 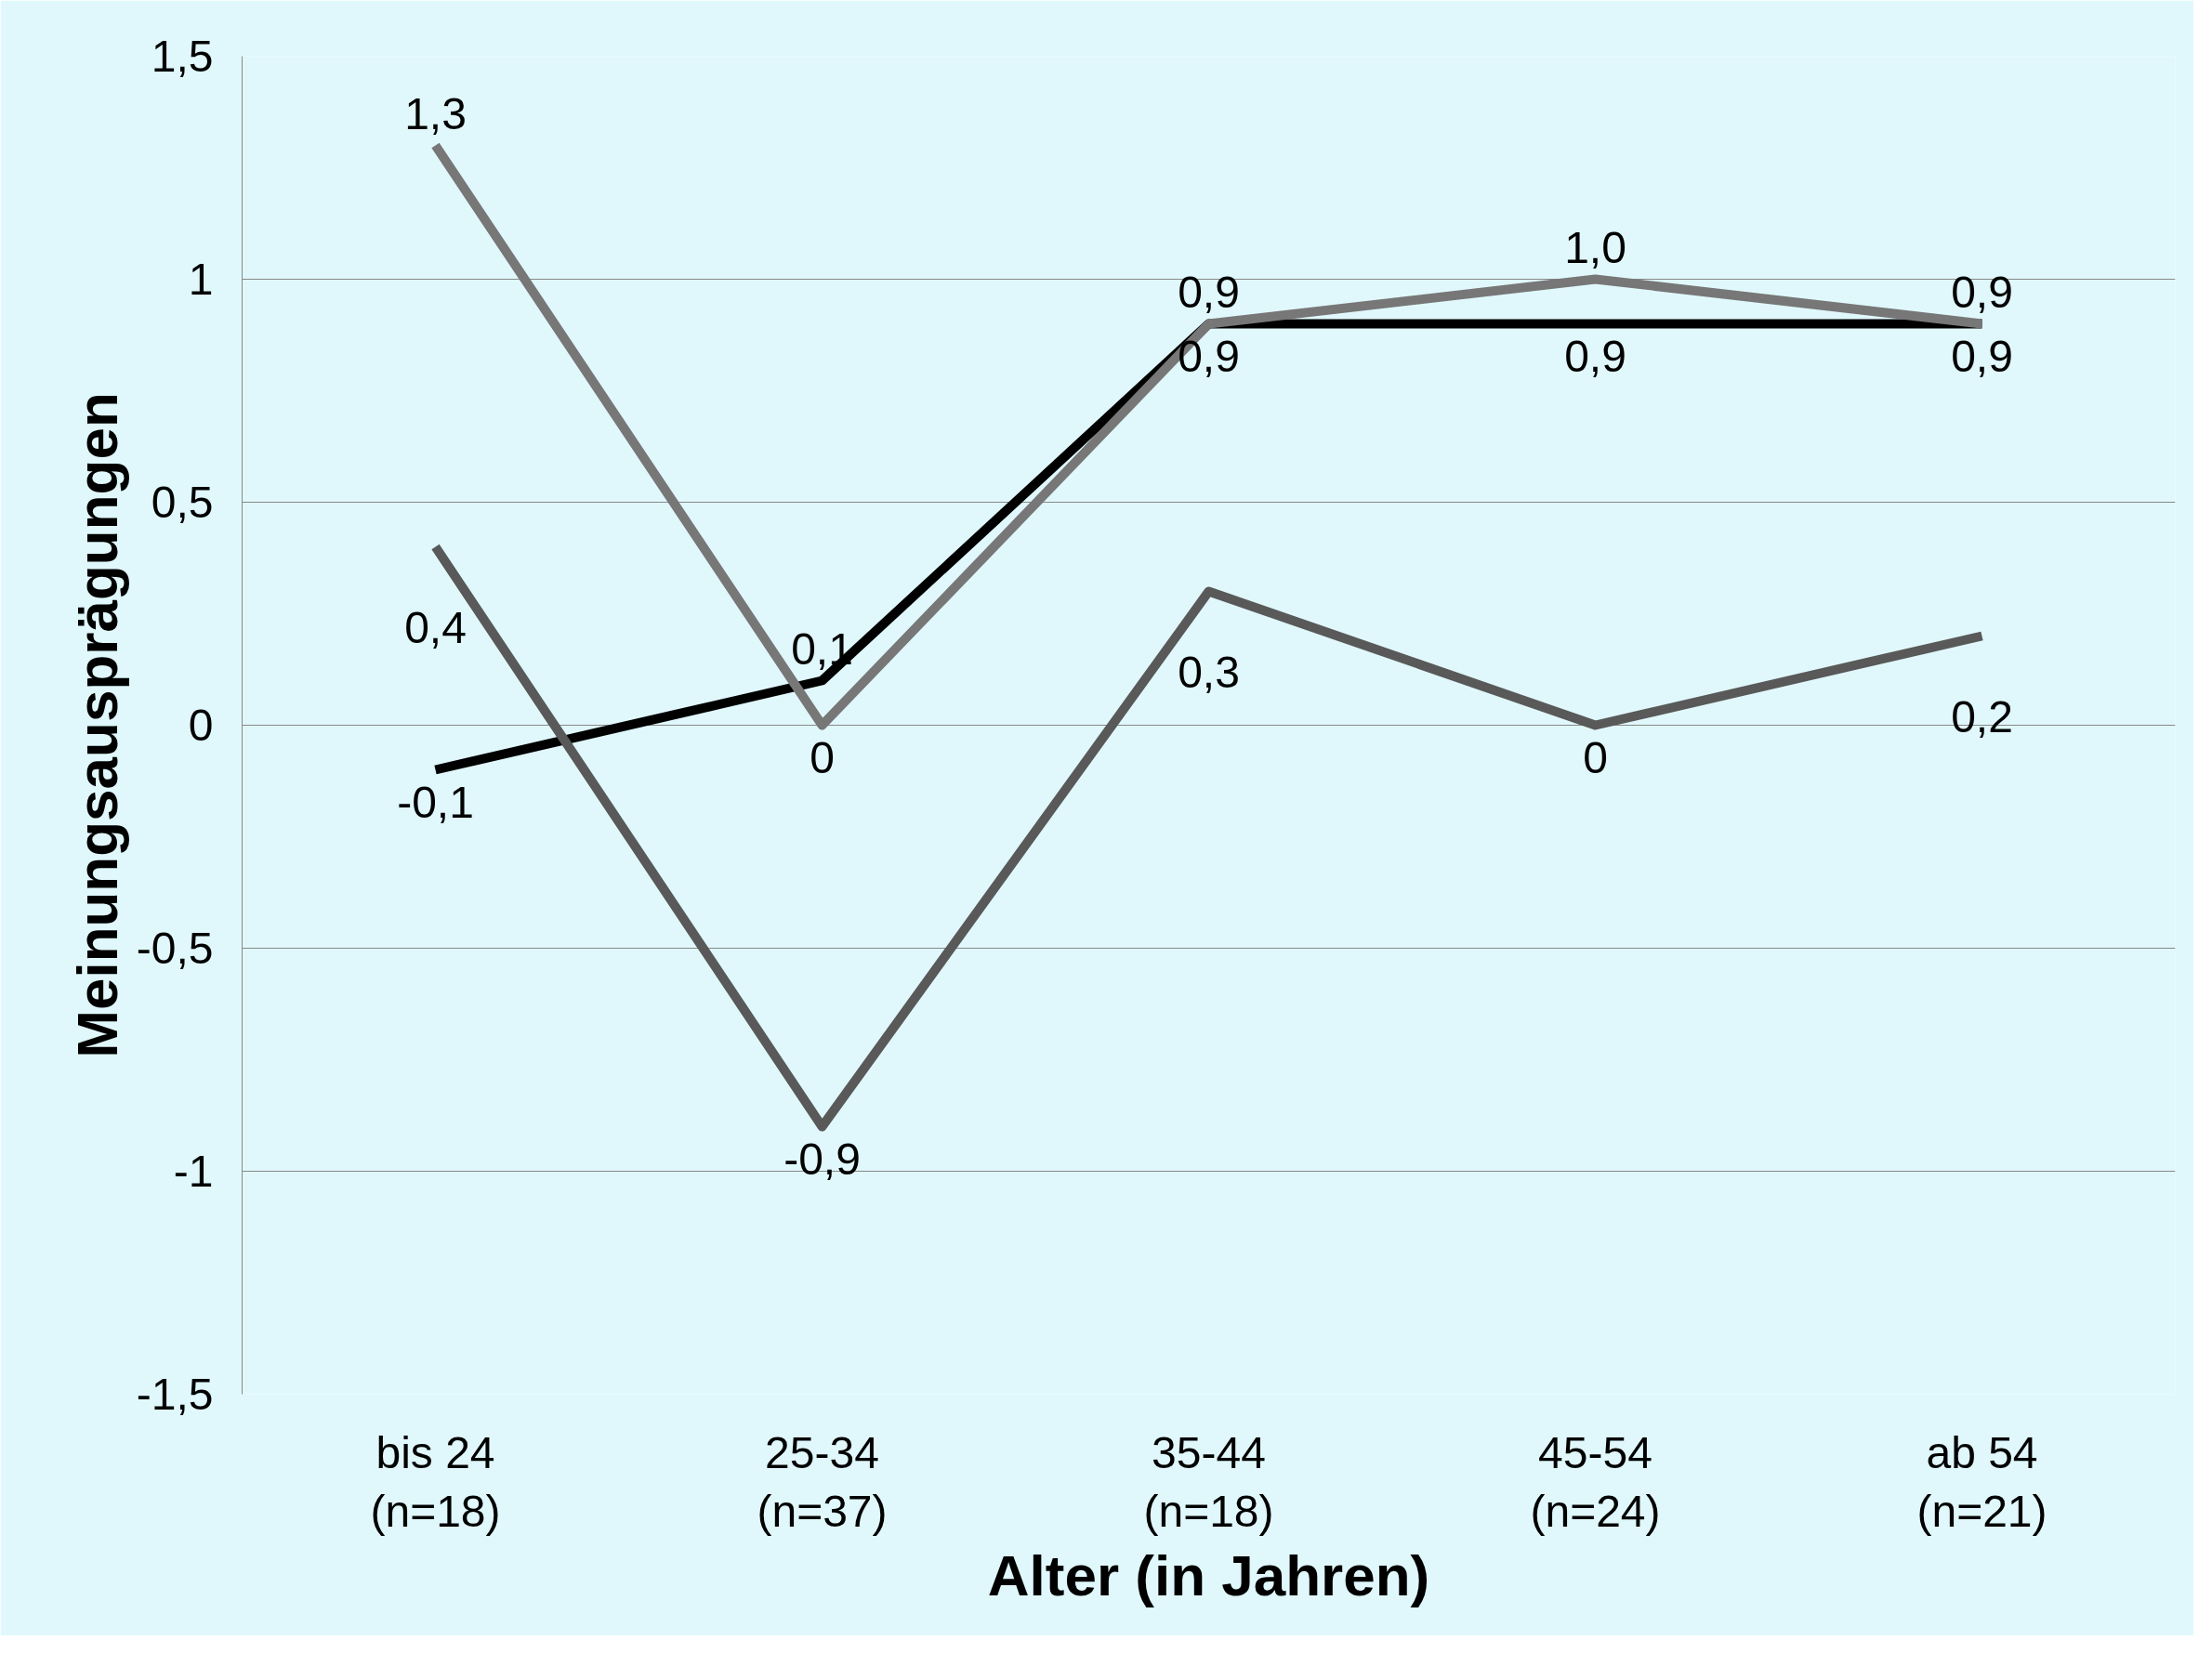 I want to click on data-label: 1,0, so click(x=1595, y=247).